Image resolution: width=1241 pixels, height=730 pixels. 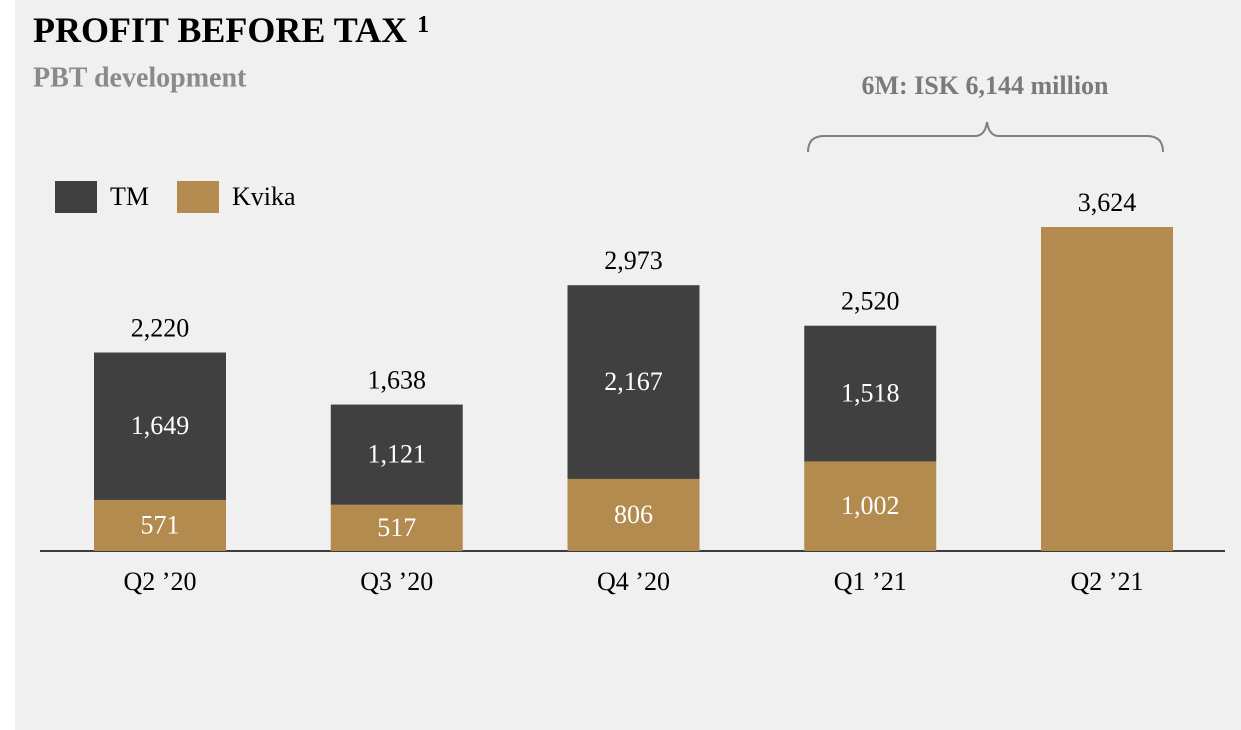 I want to click on legend-label: Kvika, so click(x=264, y=196).